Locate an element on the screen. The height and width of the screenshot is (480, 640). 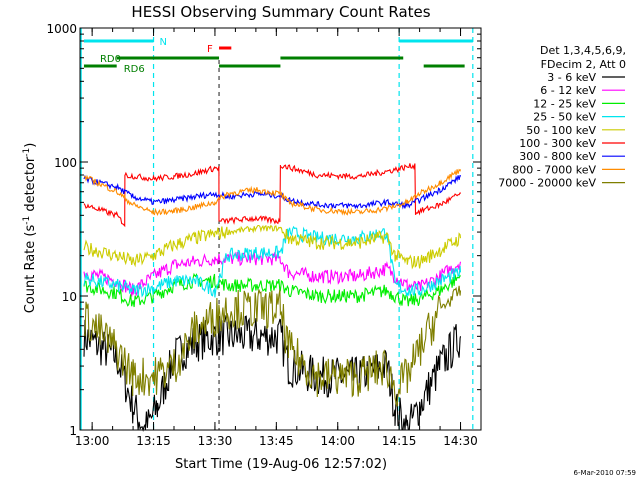
y-tick-label: 100 is located at coordinates (65, 163).